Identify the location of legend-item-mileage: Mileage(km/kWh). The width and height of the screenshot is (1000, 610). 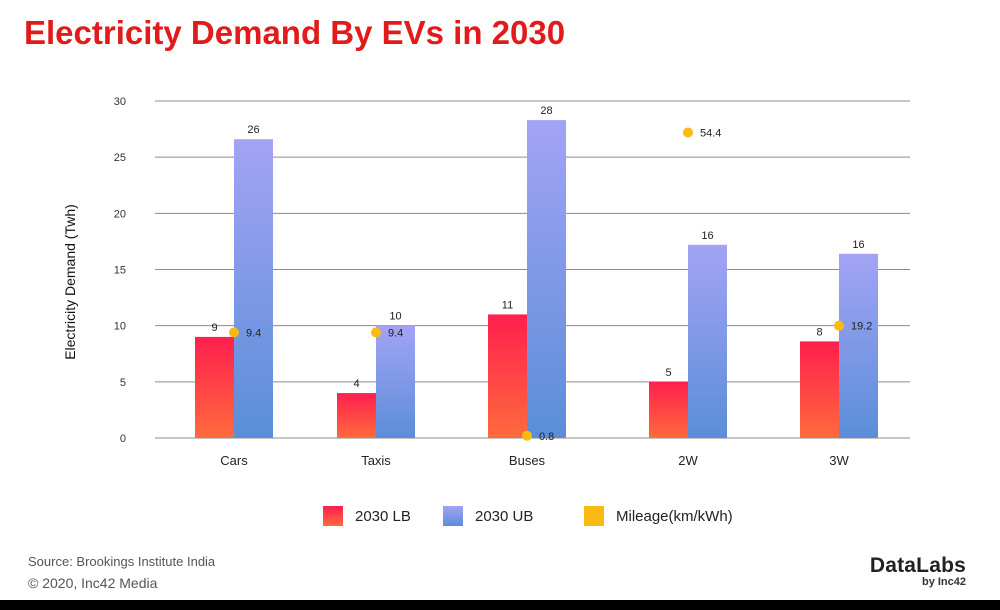
(658, 516).